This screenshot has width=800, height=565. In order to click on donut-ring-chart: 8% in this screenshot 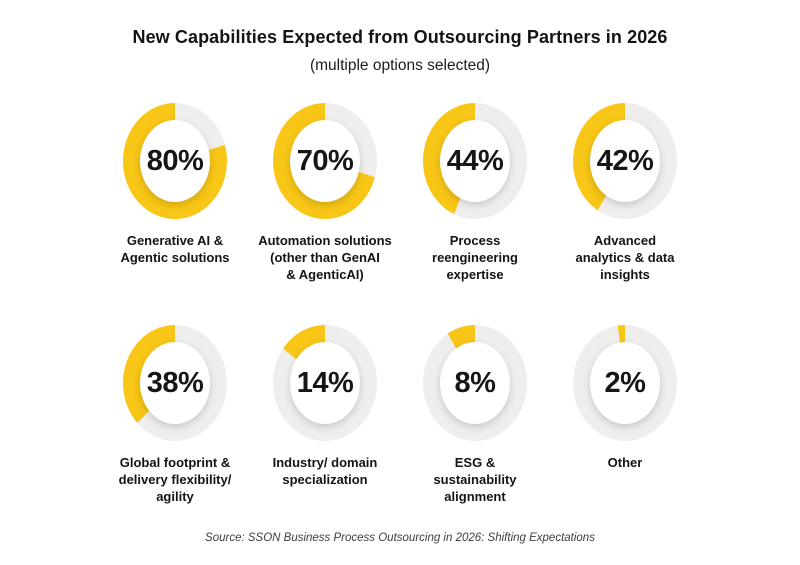, I will do `click(475, 383)`.